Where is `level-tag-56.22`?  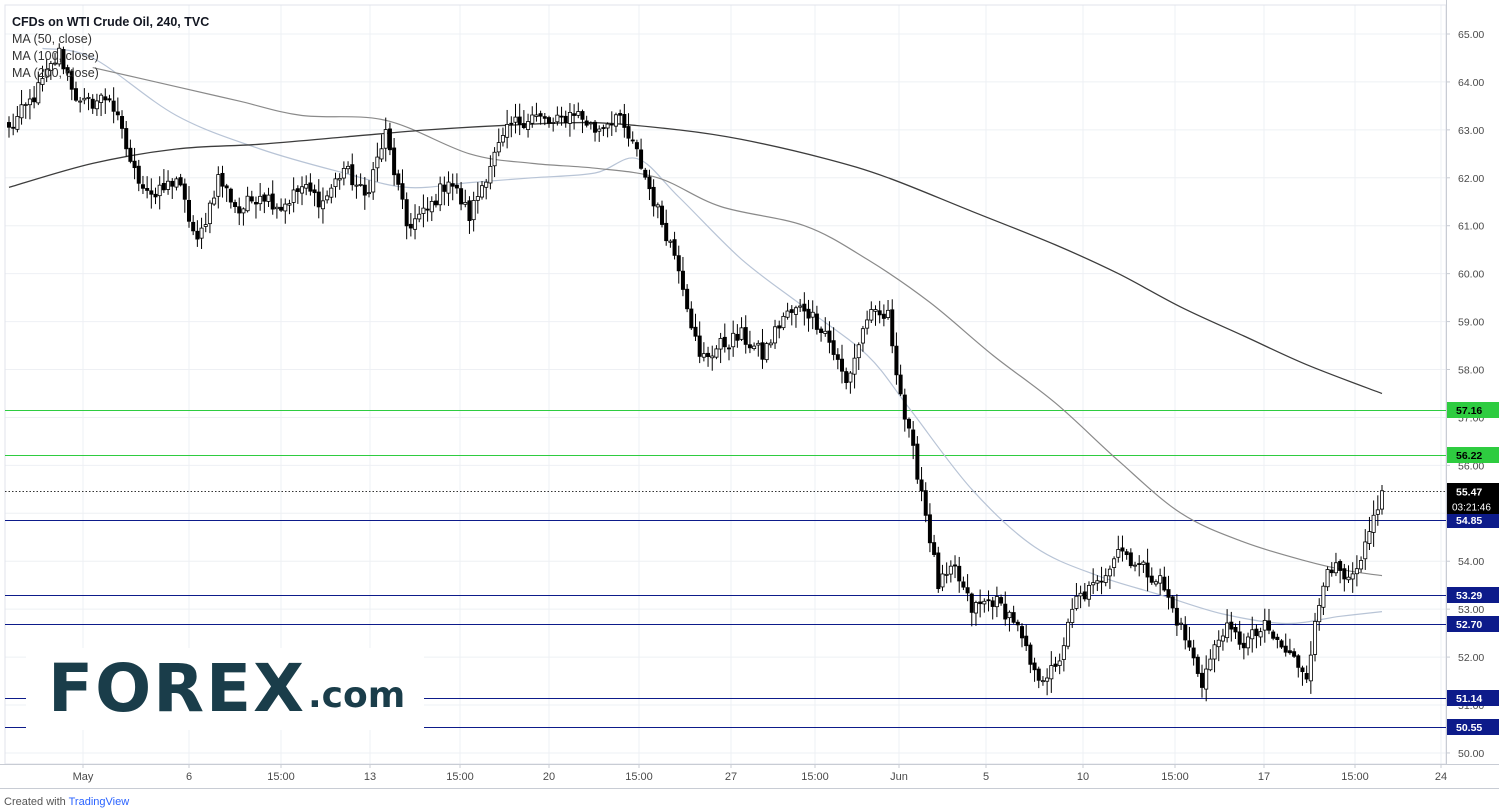 level-tag-56.22 is located at coordinates (1473, 455).